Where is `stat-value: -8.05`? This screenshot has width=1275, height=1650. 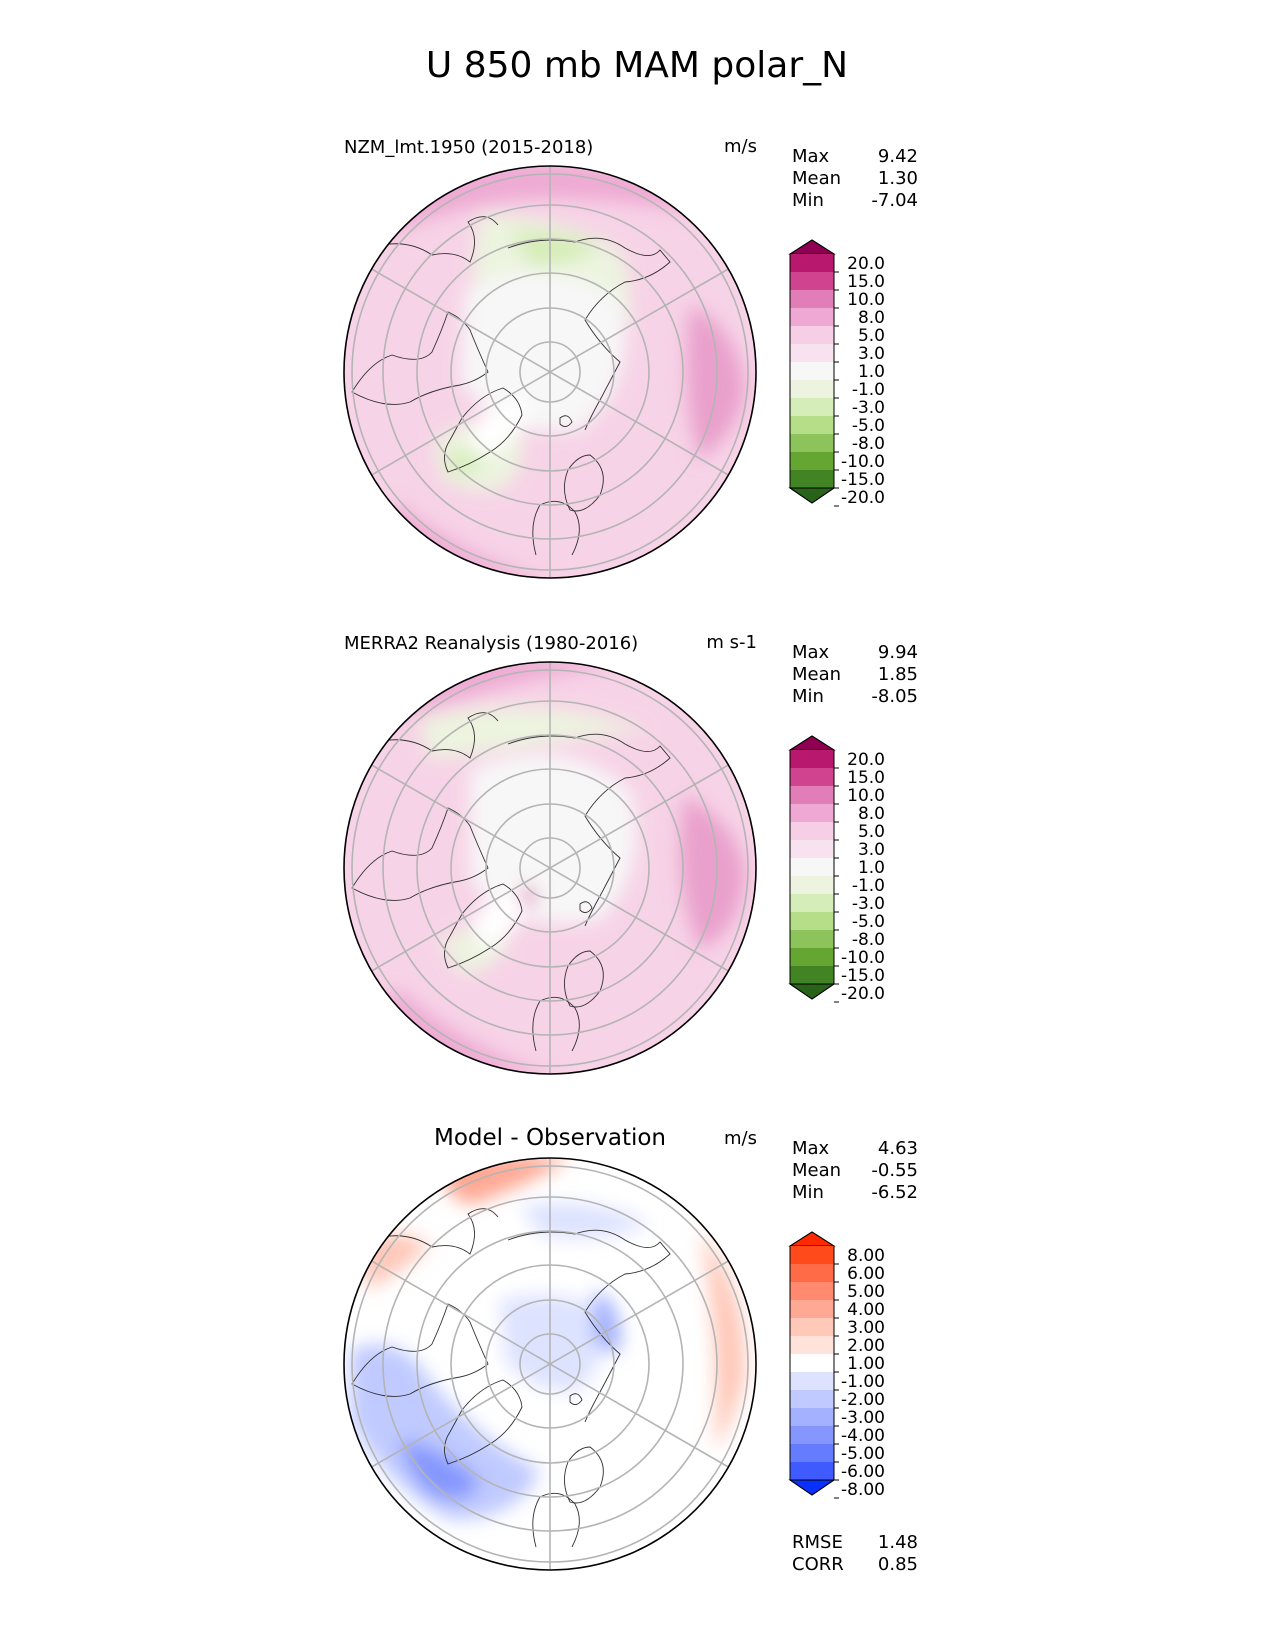 stat-value: -8.05 is located at coordinates (894, 696).